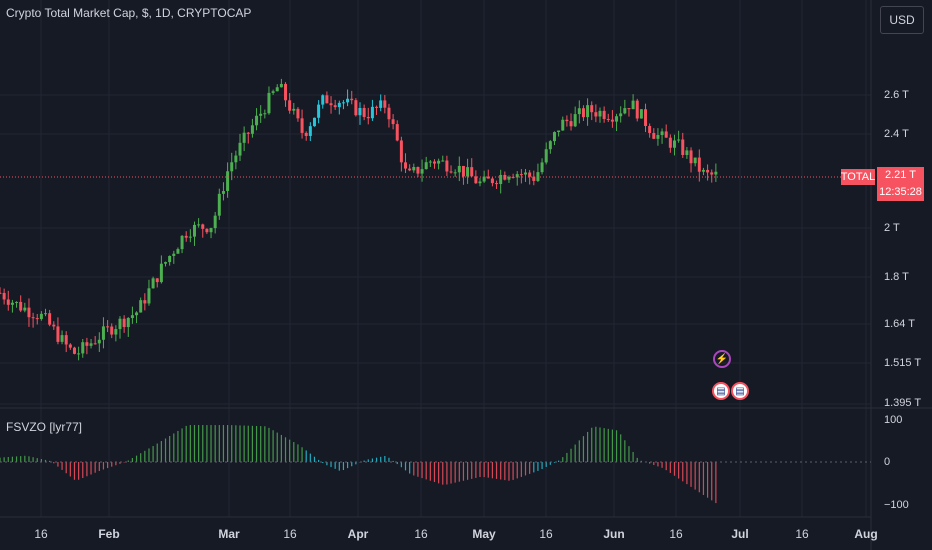  What do you see at coordinates (896, 277) in the screenshot?
I see `price-axis-label: 1.8 T` at bounding box center [896, 277].